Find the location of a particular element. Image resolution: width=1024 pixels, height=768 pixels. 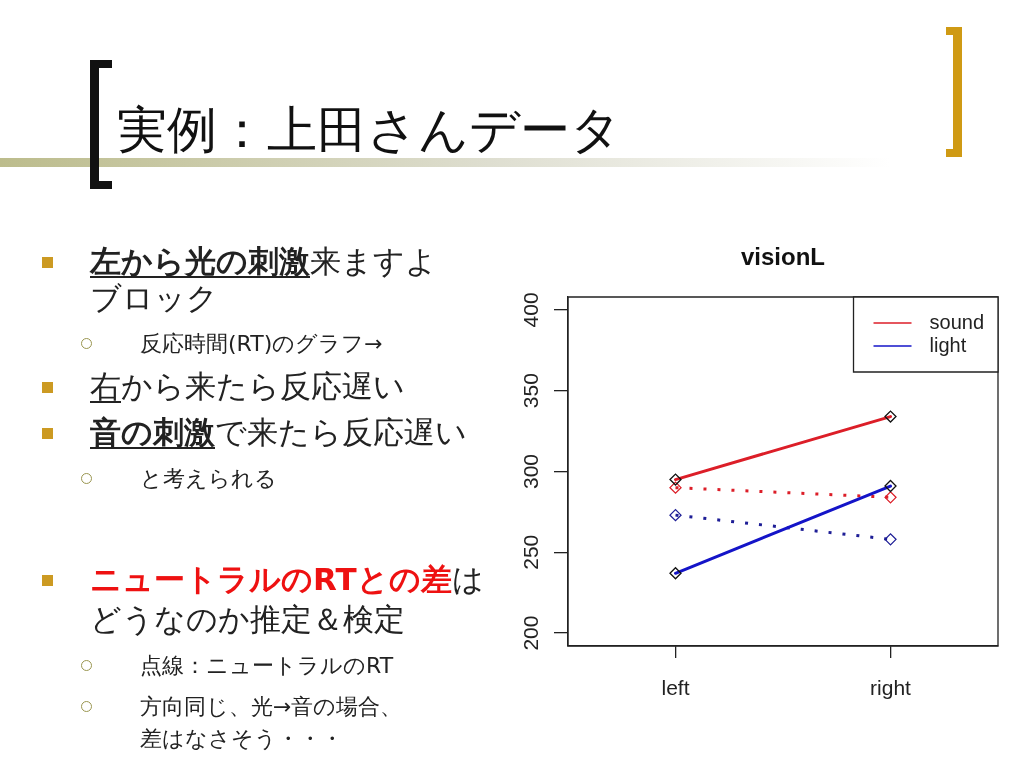

x-tick-label: right is located at coordinates (891, 688).